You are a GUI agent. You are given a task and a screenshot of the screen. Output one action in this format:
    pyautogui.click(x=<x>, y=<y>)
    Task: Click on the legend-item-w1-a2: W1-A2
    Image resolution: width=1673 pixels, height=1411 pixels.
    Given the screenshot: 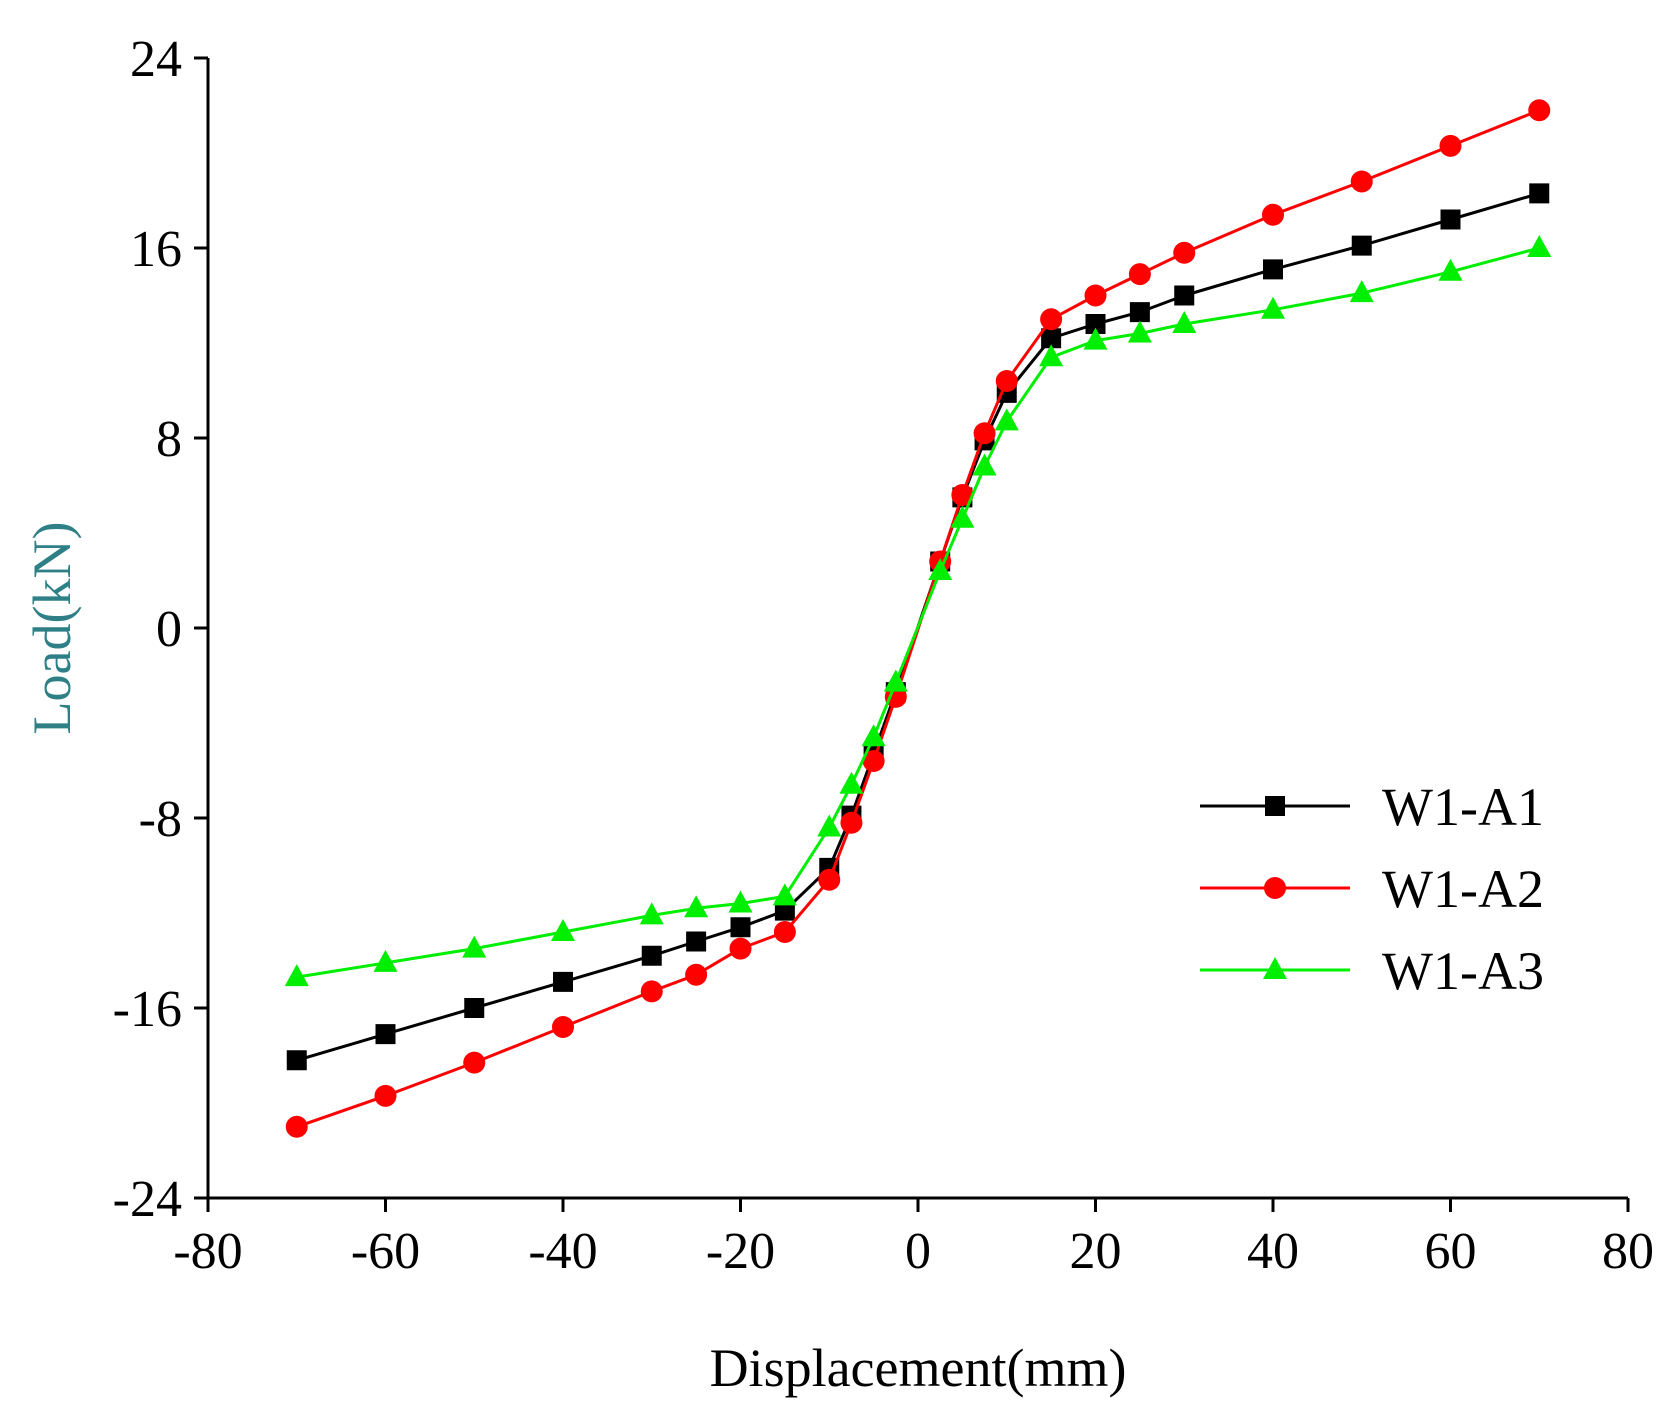 What is the action you would take?
    pyautogui.click(x=1372, y=889)
    